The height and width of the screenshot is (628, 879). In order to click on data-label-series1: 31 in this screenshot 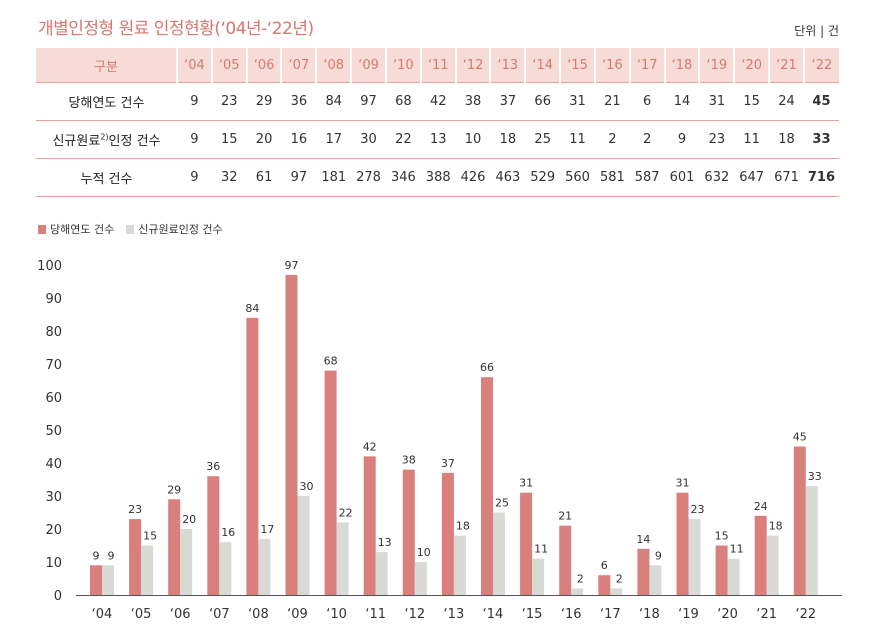, I will do `click(526, 483)`.